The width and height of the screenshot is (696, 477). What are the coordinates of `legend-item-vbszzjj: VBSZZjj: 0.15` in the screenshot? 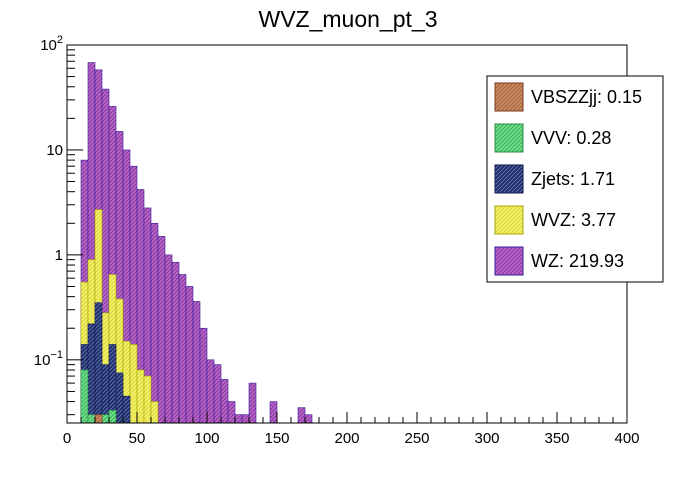 It's located at (568, 97).